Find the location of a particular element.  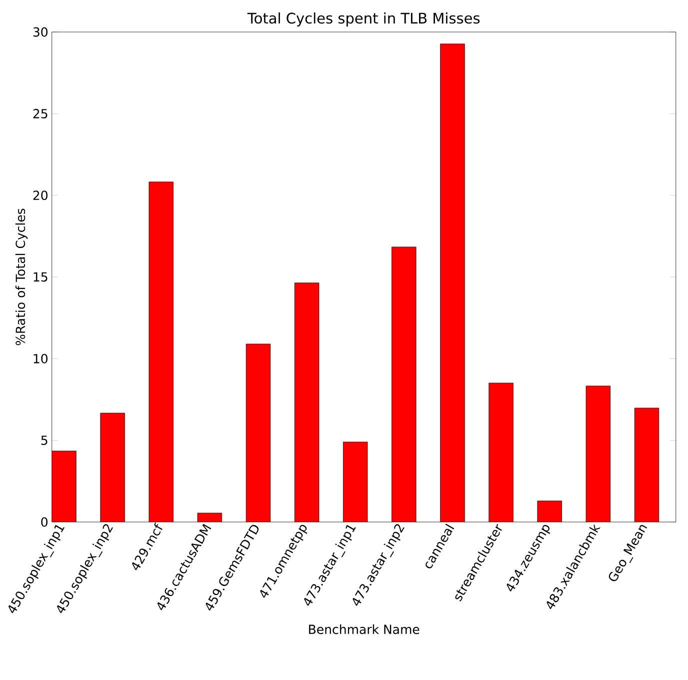

y-tick-label: 10 is located at coordinates (41, 359).